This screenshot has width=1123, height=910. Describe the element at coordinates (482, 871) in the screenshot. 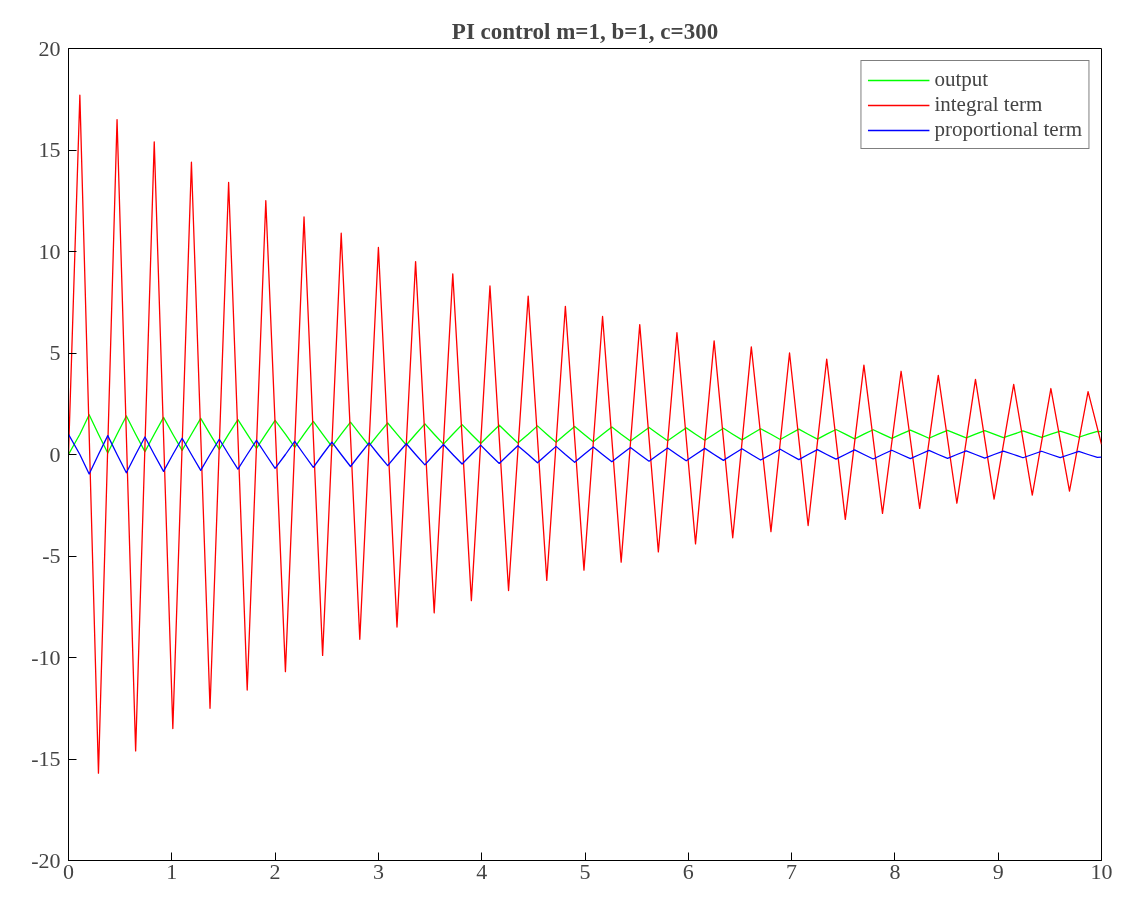

I see `x-tick-label: 4` at that location.